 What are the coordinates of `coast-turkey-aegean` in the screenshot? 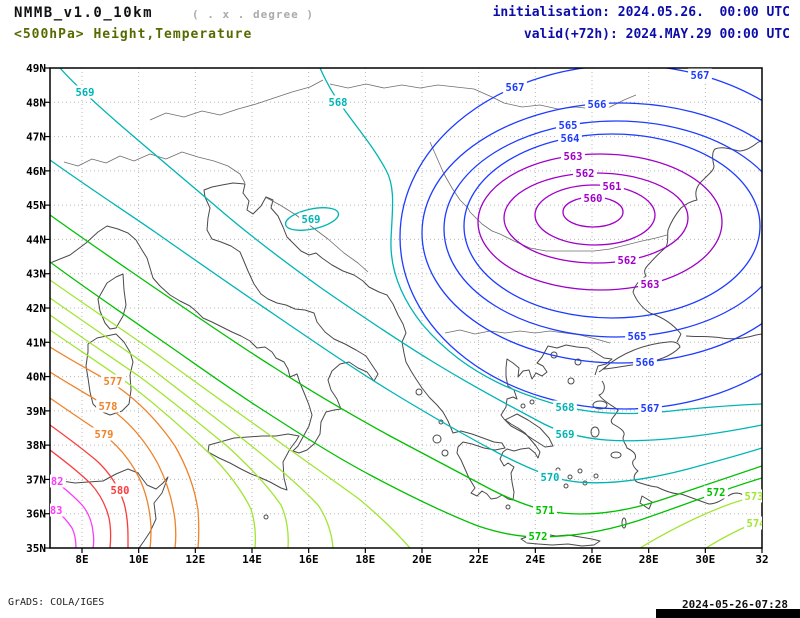 It's located at (680, 442).